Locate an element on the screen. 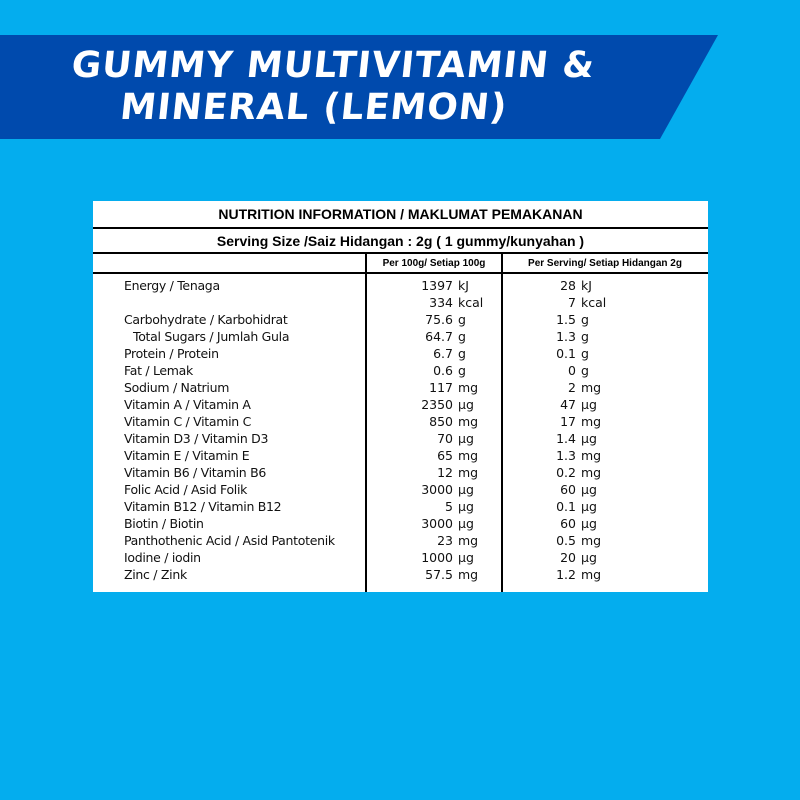  per-serving-value: 47 is located at coordinates (568, 404).